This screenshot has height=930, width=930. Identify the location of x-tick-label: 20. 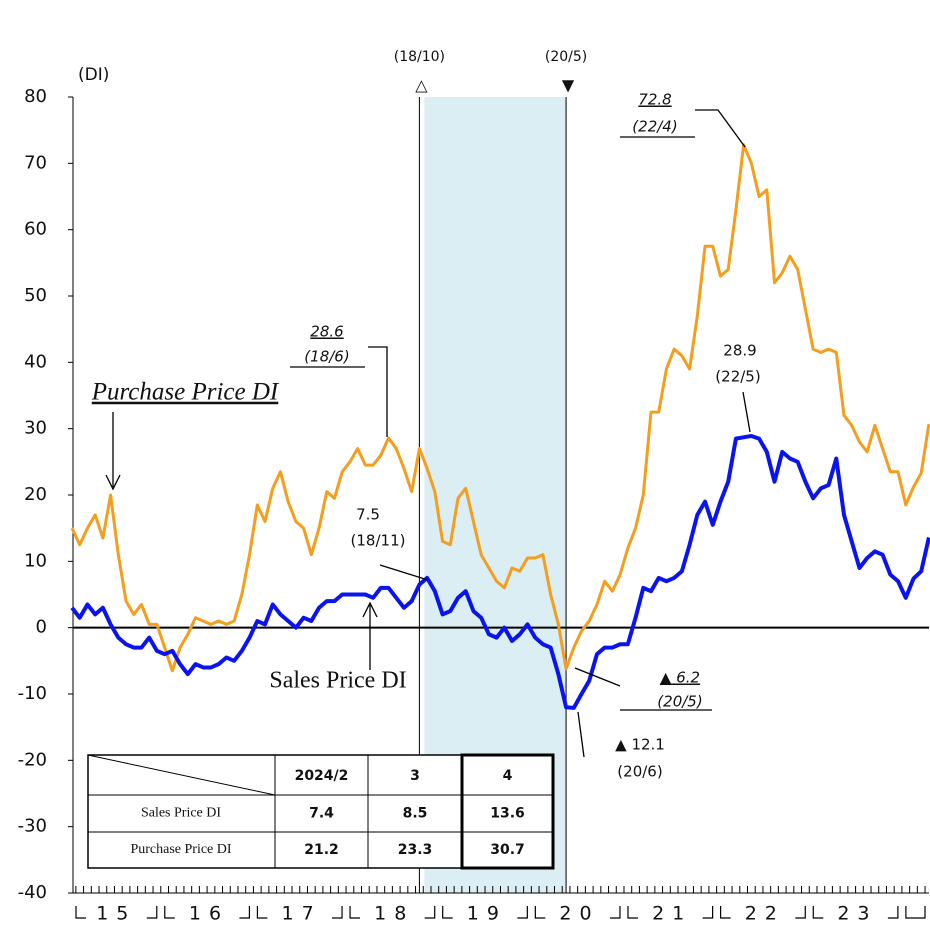
(579, 914).